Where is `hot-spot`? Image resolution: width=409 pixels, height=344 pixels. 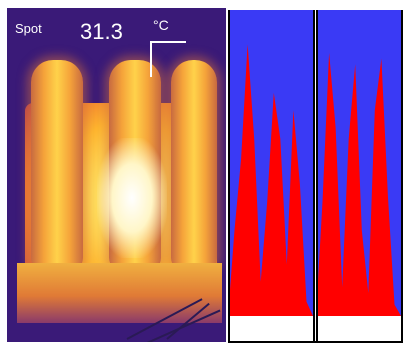
hot-spot is located at coordinates (132, 198).